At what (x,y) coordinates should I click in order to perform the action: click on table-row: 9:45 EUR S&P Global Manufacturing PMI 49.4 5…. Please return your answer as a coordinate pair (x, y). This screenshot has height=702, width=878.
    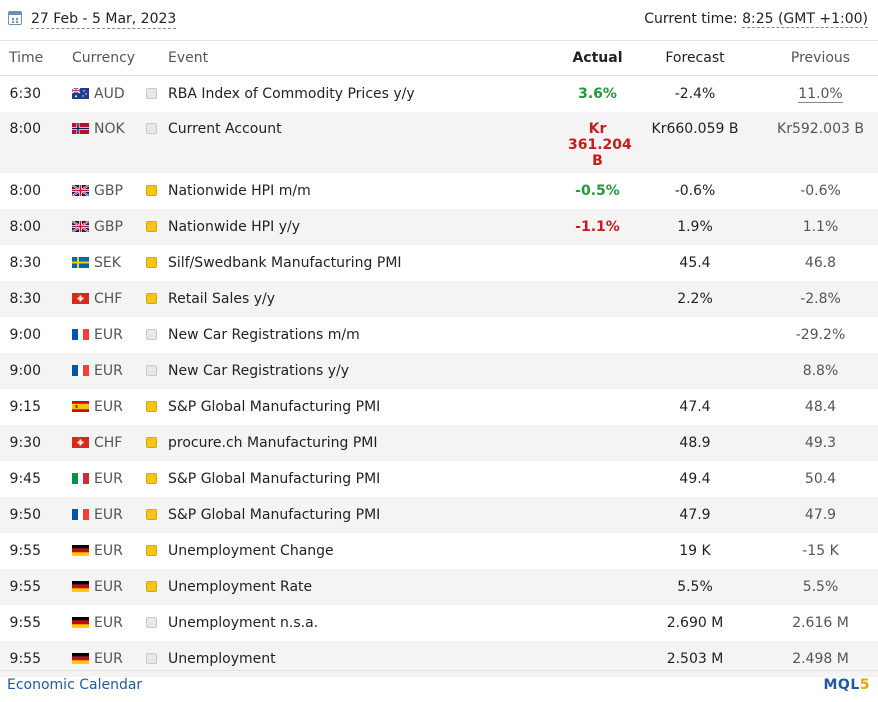
    Looking at the image, I should click on (439, 479).